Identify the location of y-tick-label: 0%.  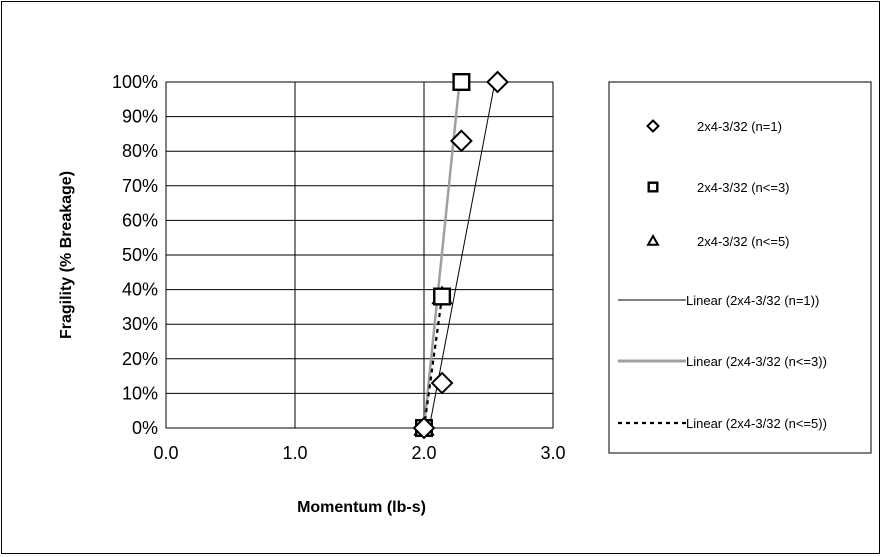
(145, 428).